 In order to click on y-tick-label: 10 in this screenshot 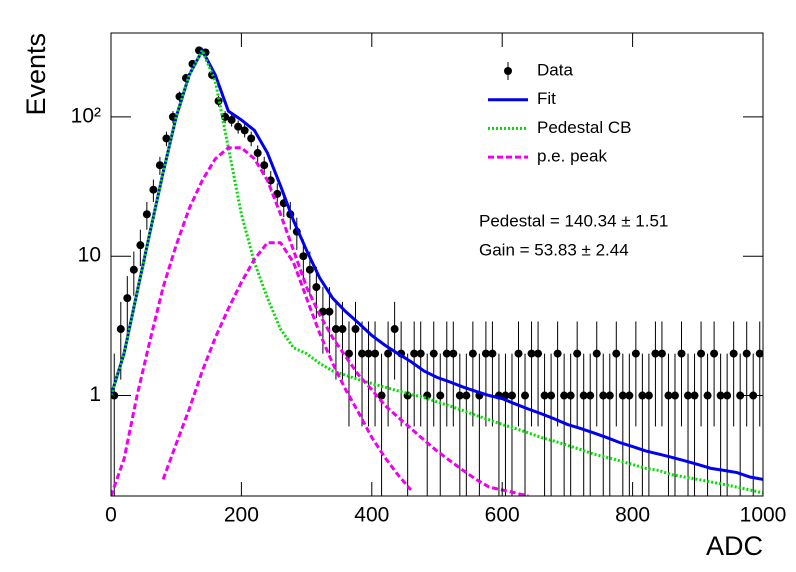, I will do `click(89, 255)`.